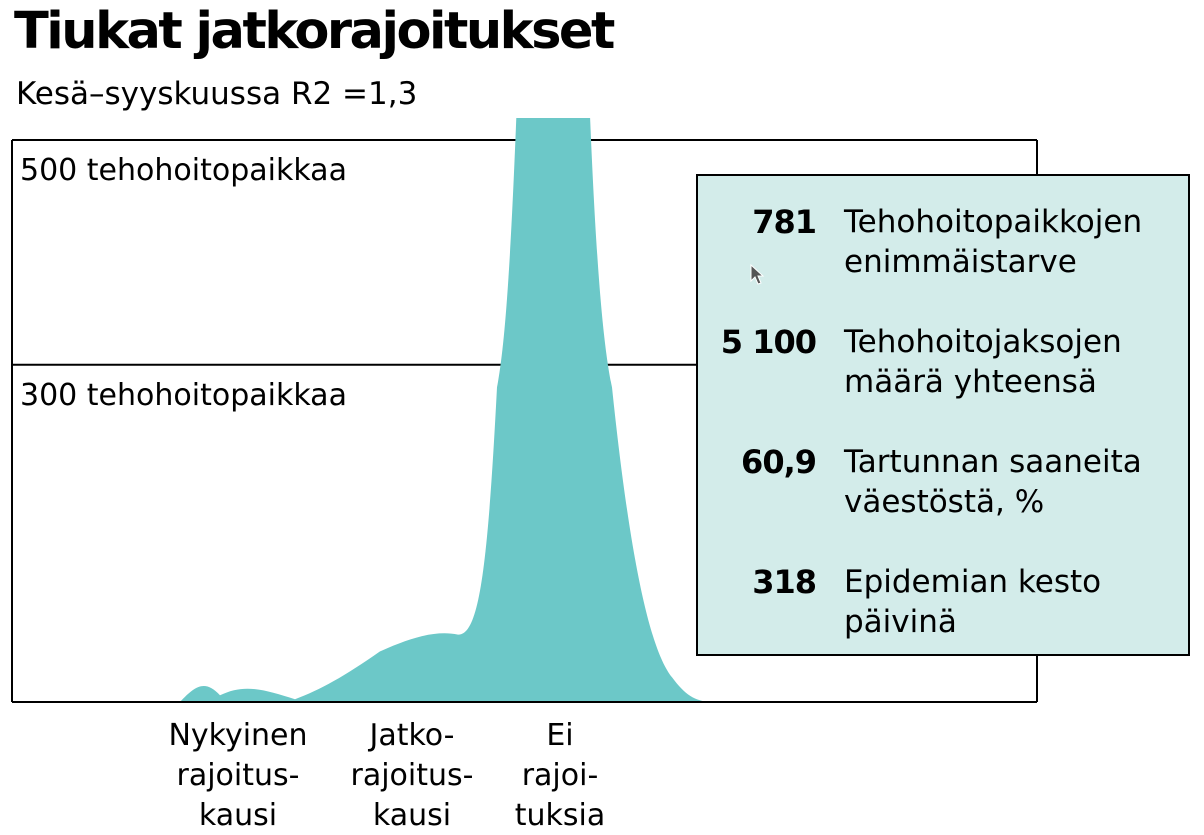  I want to click on mouse-pointer-icon, so click(757, 274).